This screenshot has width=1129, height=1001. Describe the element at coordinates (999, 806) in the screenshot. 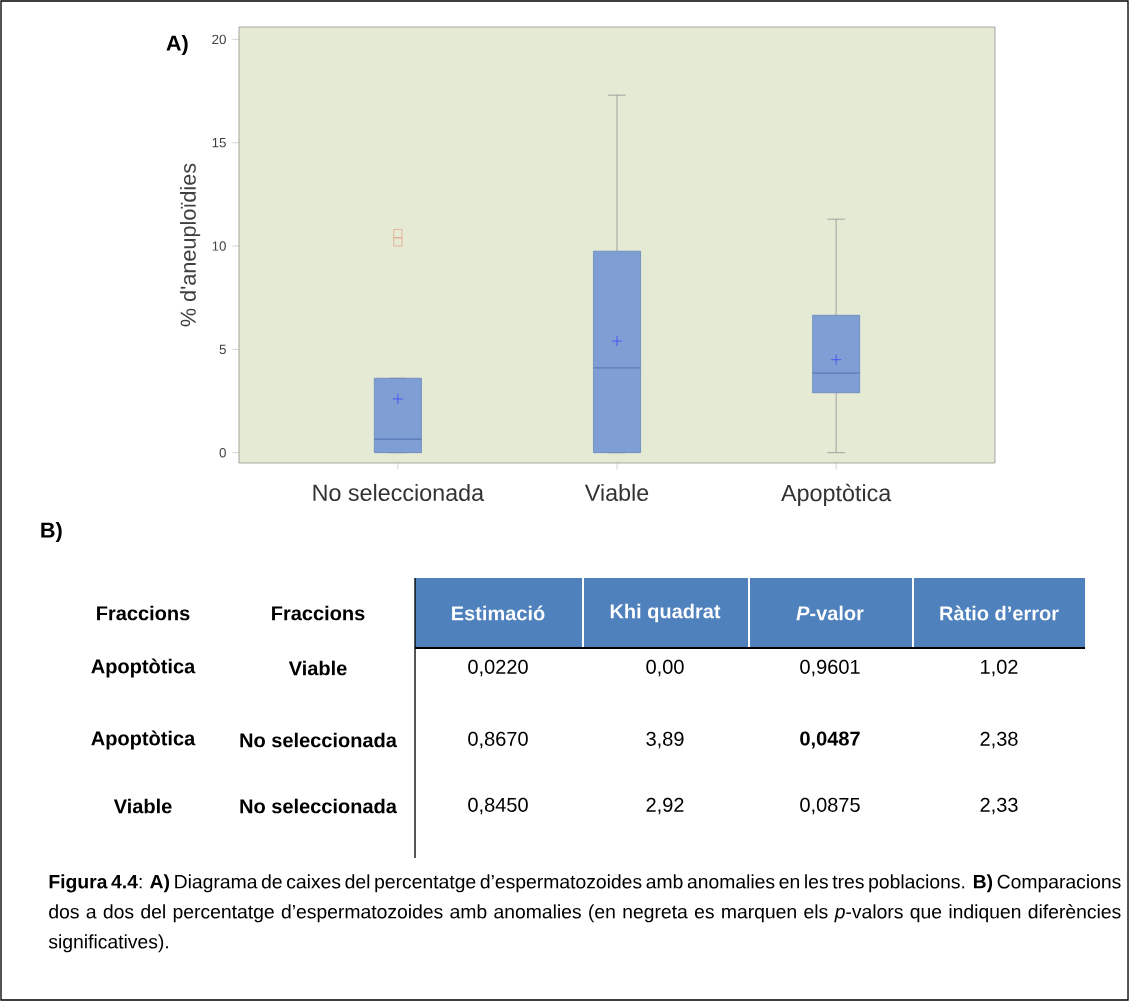

I see `text: 2,33` at that location.